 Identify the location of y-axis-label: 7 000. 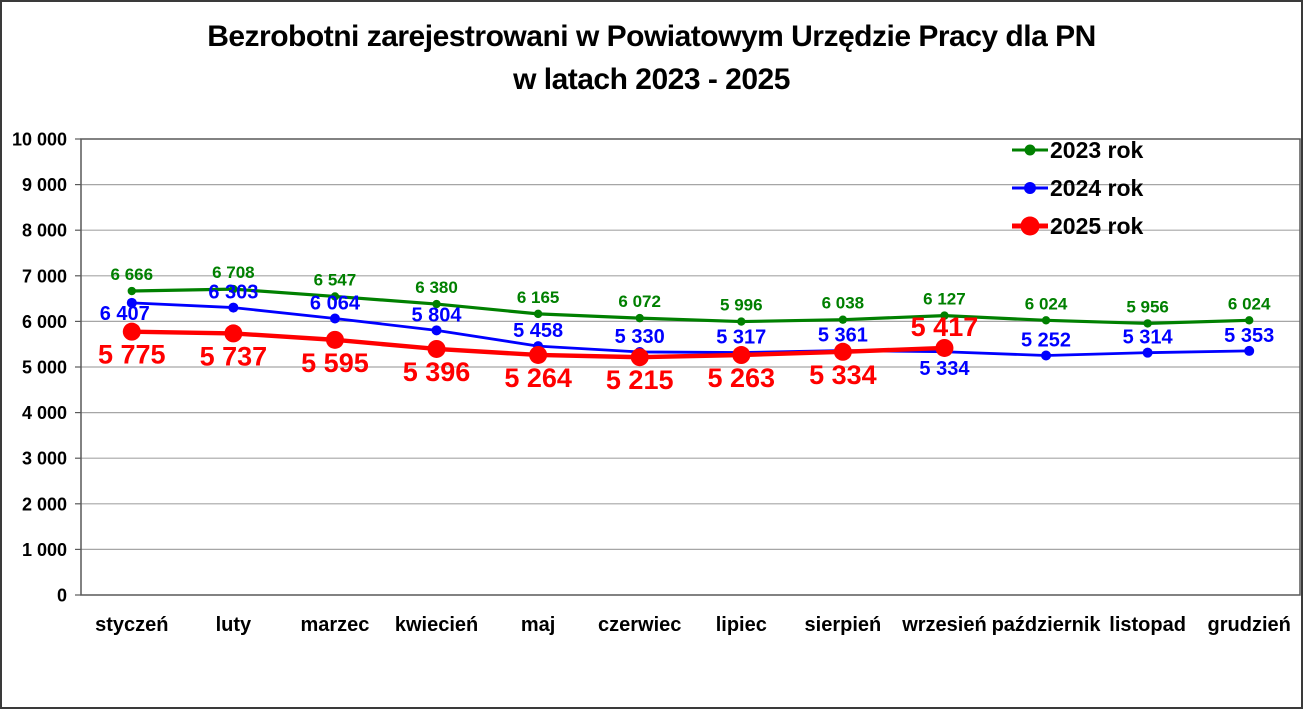
(44, 276).